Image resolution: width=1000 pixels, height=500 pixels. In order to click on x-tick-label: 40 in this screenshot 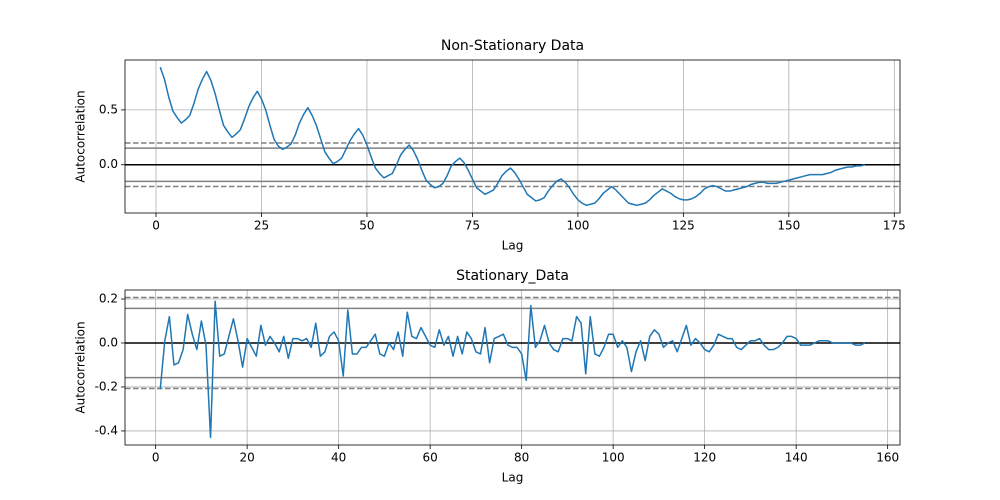, I will do `click(338, 458)`.